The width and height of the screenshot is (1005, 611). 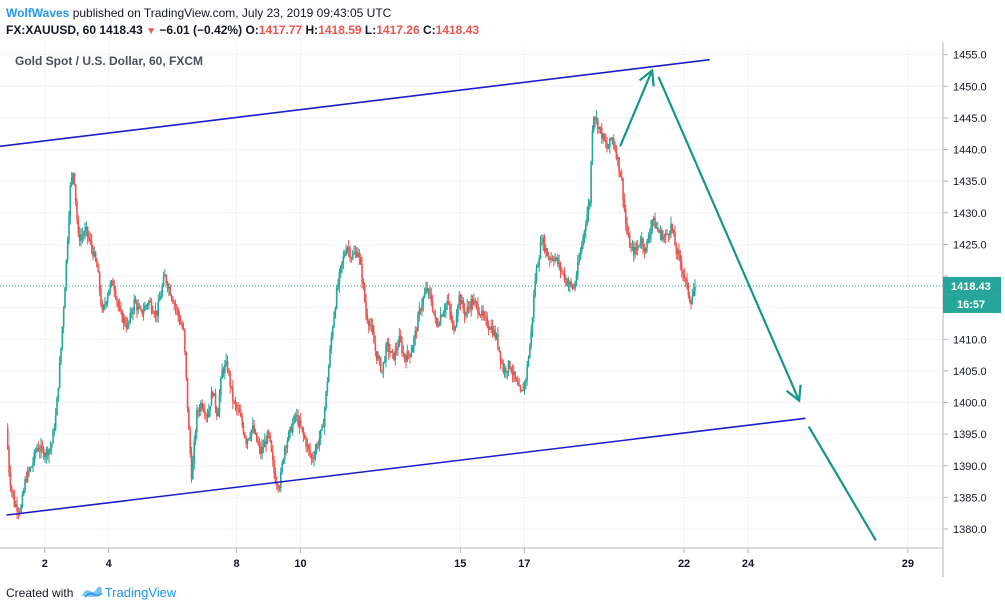 What do you see at coordinates (38, 13) in the screenshot?
I see `author-link: WolfWaves` at bounding box center [38, 13].